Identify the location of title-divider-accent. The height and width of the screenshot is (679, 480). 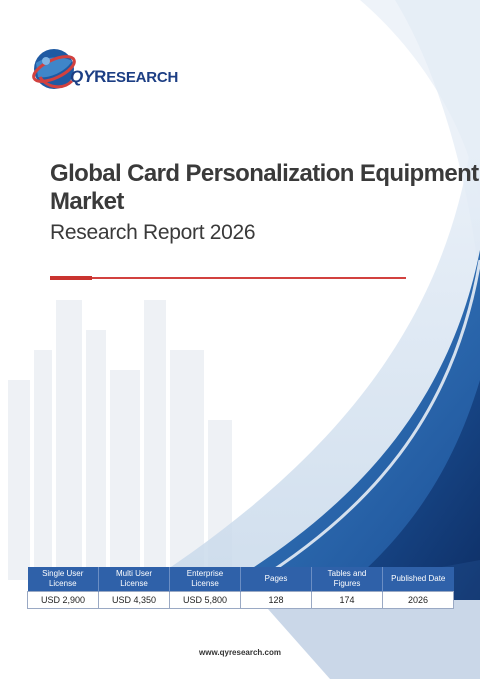
(71, 278).